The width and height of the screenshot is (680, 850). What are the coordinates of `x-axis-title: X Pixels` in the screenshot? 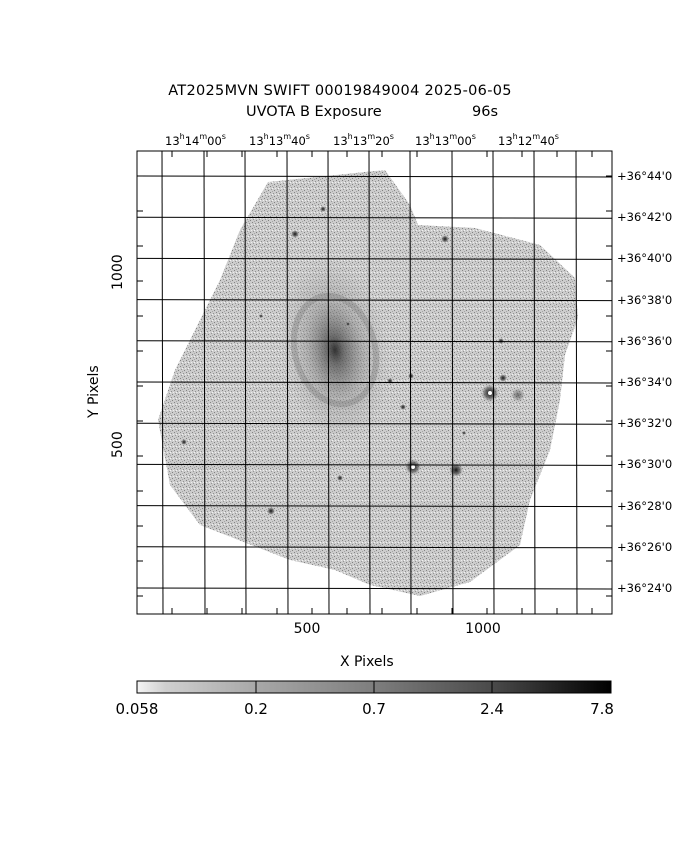 It's located at (367, 662).